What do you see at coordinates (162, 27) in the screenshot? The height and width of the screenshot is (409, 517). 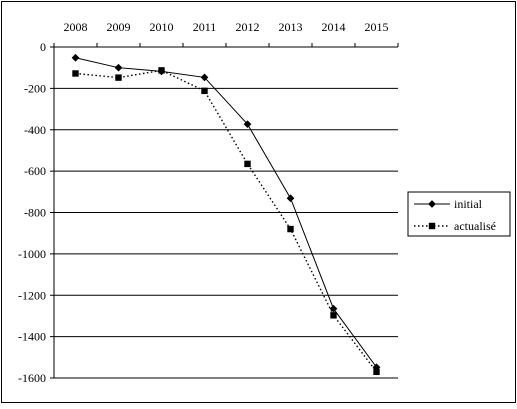 I see `x-tick-label: 2010` at bounding box center [162, 27].